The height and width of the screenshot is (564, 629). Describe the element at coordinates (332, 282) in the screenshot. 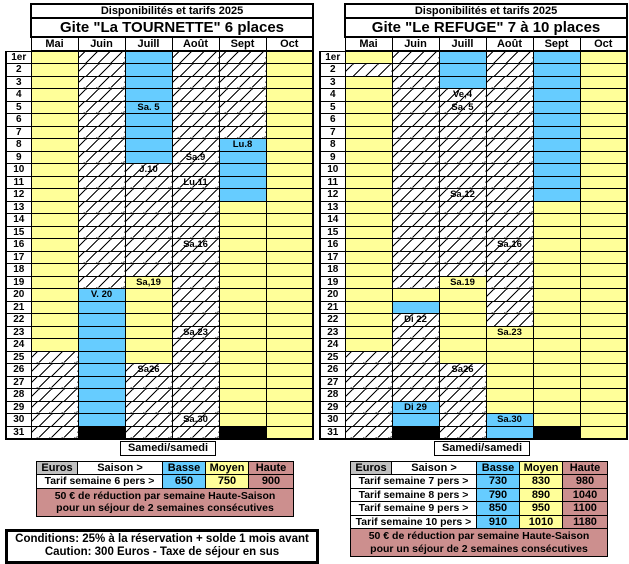

I see `day-label: 19` at that location.